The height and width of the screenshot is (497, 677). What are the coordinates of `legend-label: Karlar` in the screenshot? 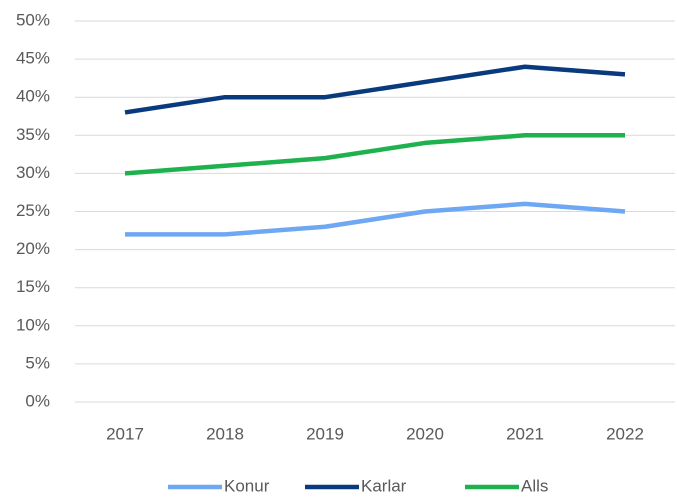 It's located at (384, 485).